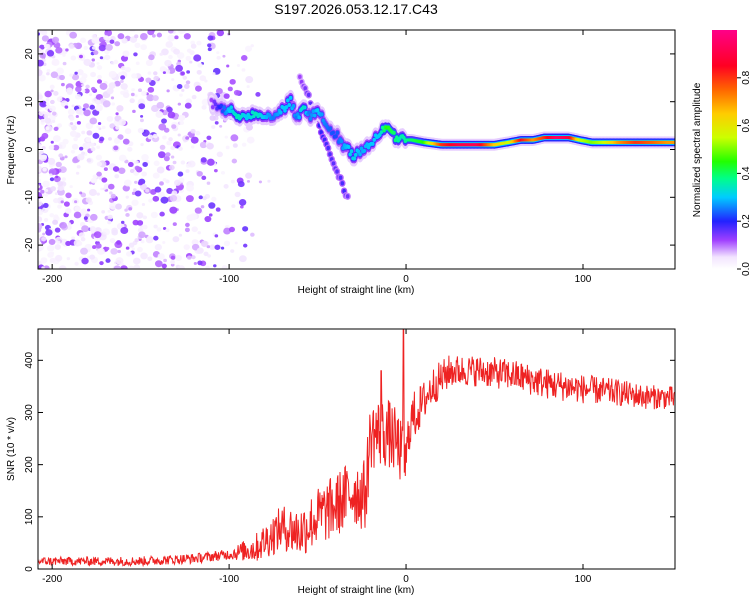 Image resolution: width=750 pixels, height=600 pixels. Describe the element at coordinates (29, 54) in the screenshot. I see `y-tick-label: 20` at that location.